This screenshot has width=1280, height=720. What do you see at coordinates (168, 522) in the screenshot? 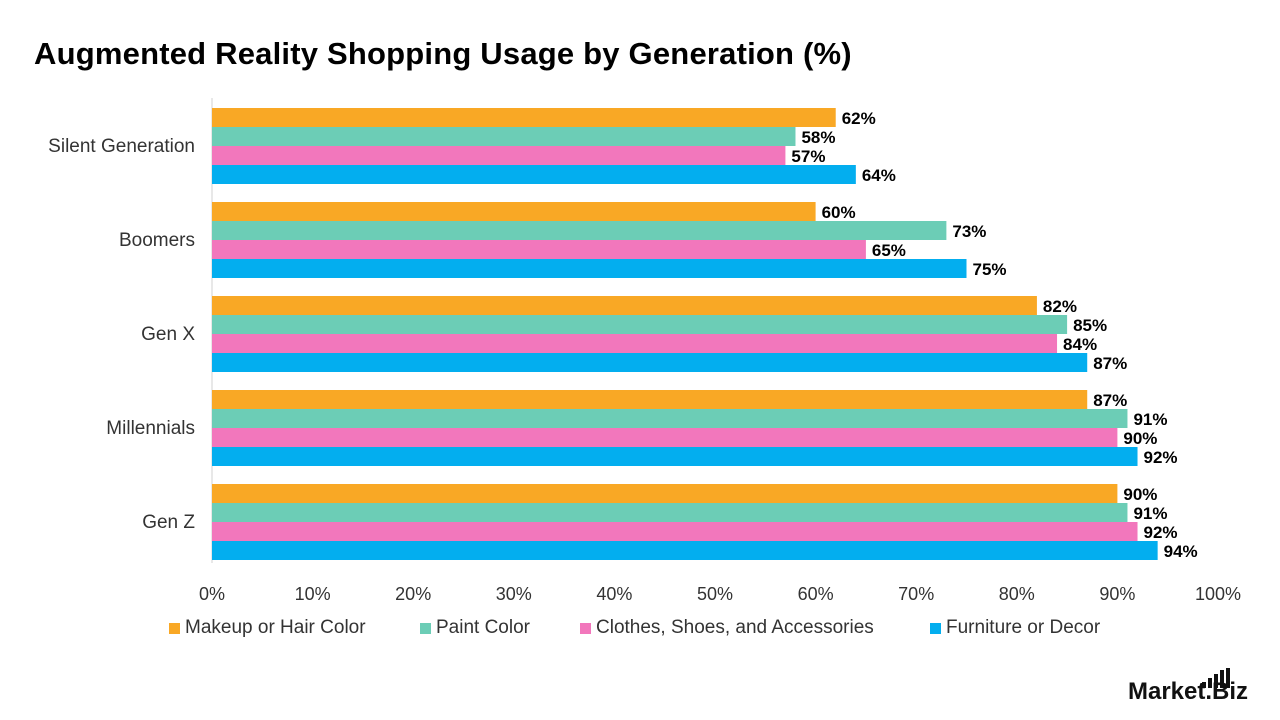
I see `category-label: Gen Z` at bounding box center [168, 522].